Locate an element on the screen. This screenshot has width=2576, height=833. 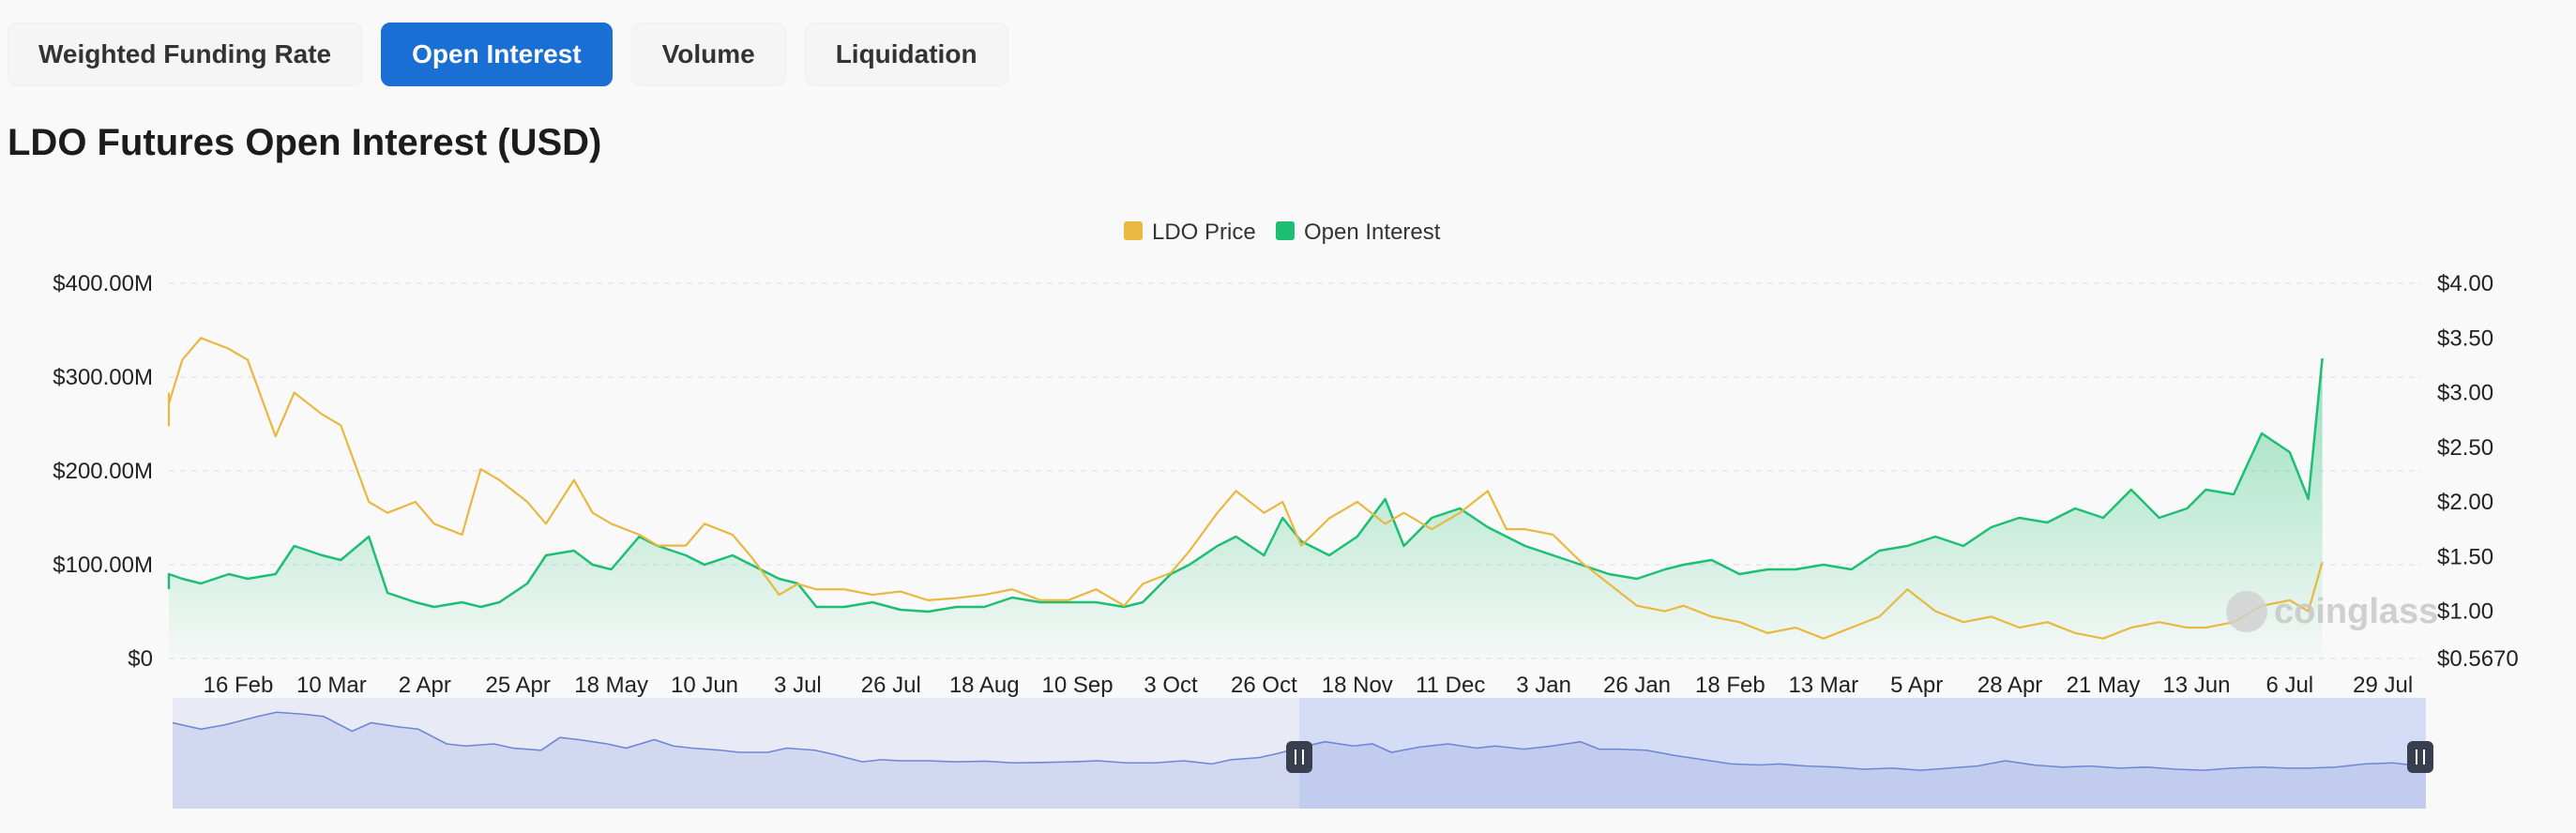
x-tick-label: 29 Jul is located at coordinates (2383, 685).